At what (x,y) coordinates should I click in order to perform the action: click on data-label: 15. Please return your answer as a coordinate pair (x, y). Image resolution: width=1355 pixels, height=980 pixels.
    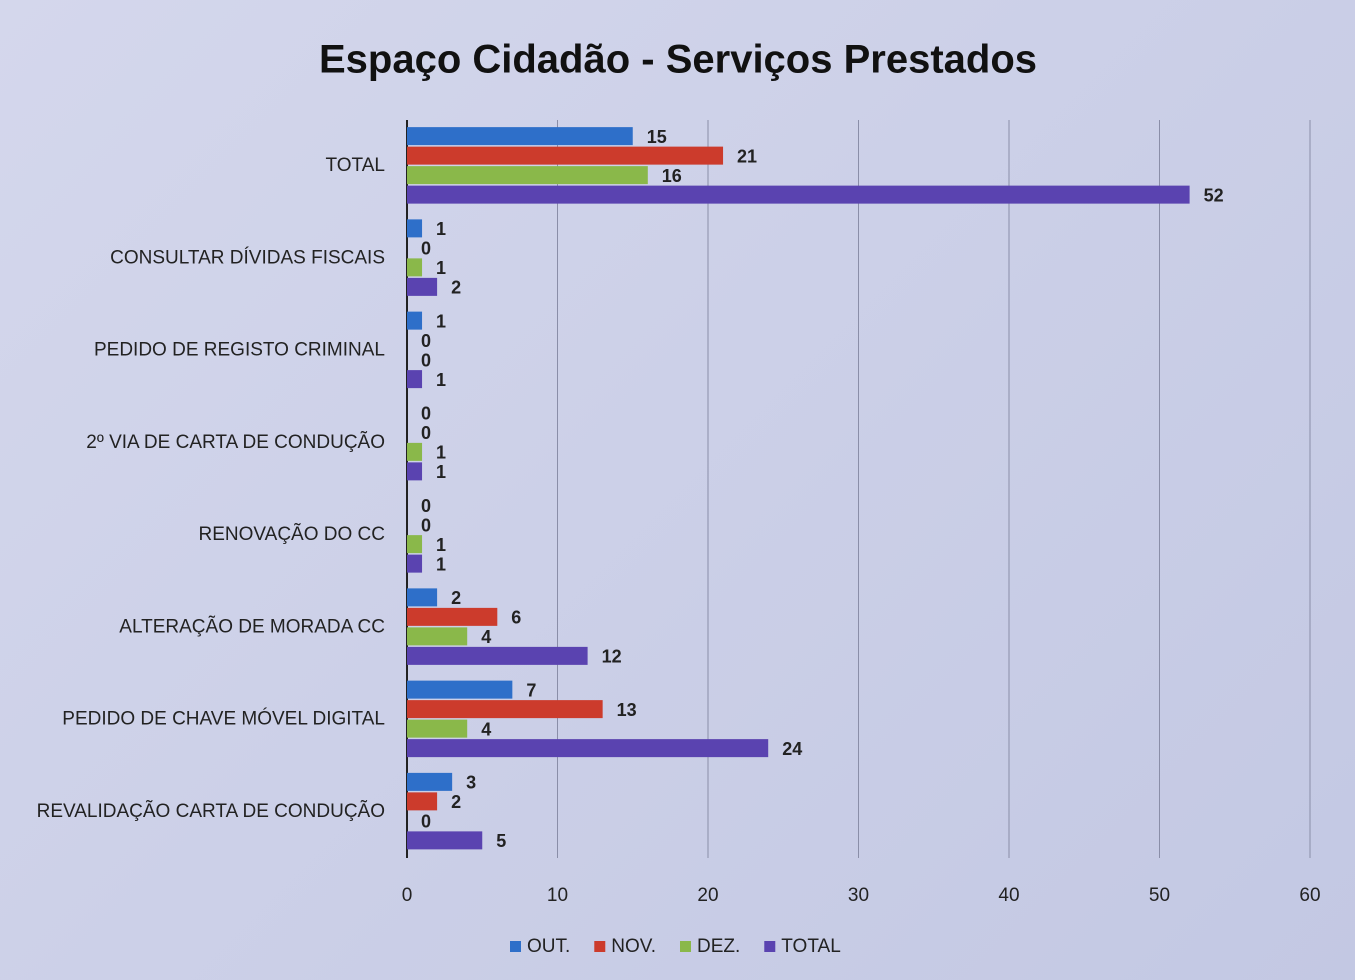
    Looking at the image, I should click on (657, 137).